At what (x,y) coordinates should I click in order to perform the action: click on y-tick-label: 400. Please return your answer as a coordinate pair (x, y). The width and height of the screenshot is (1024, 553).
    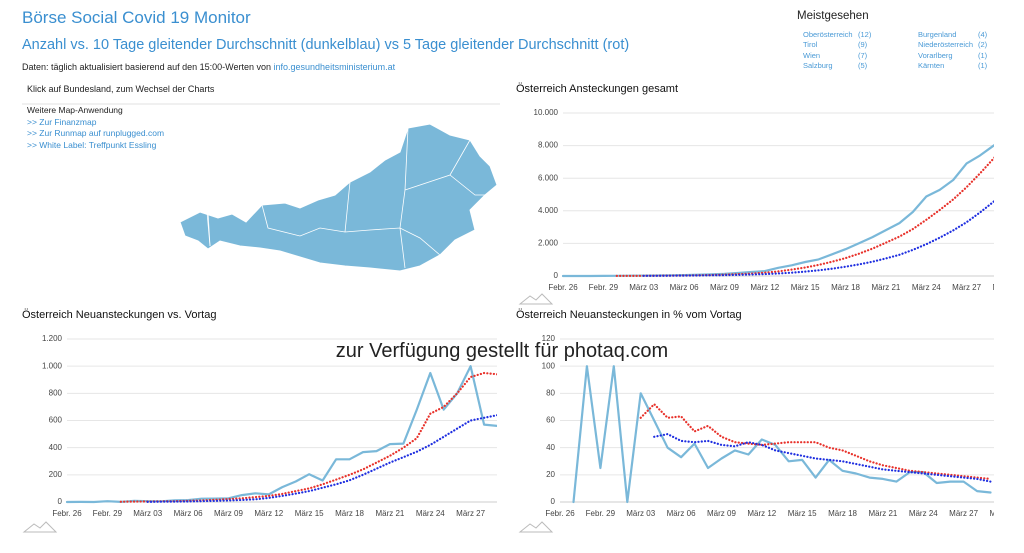
    Looking at the image, I should click on (56, 447).